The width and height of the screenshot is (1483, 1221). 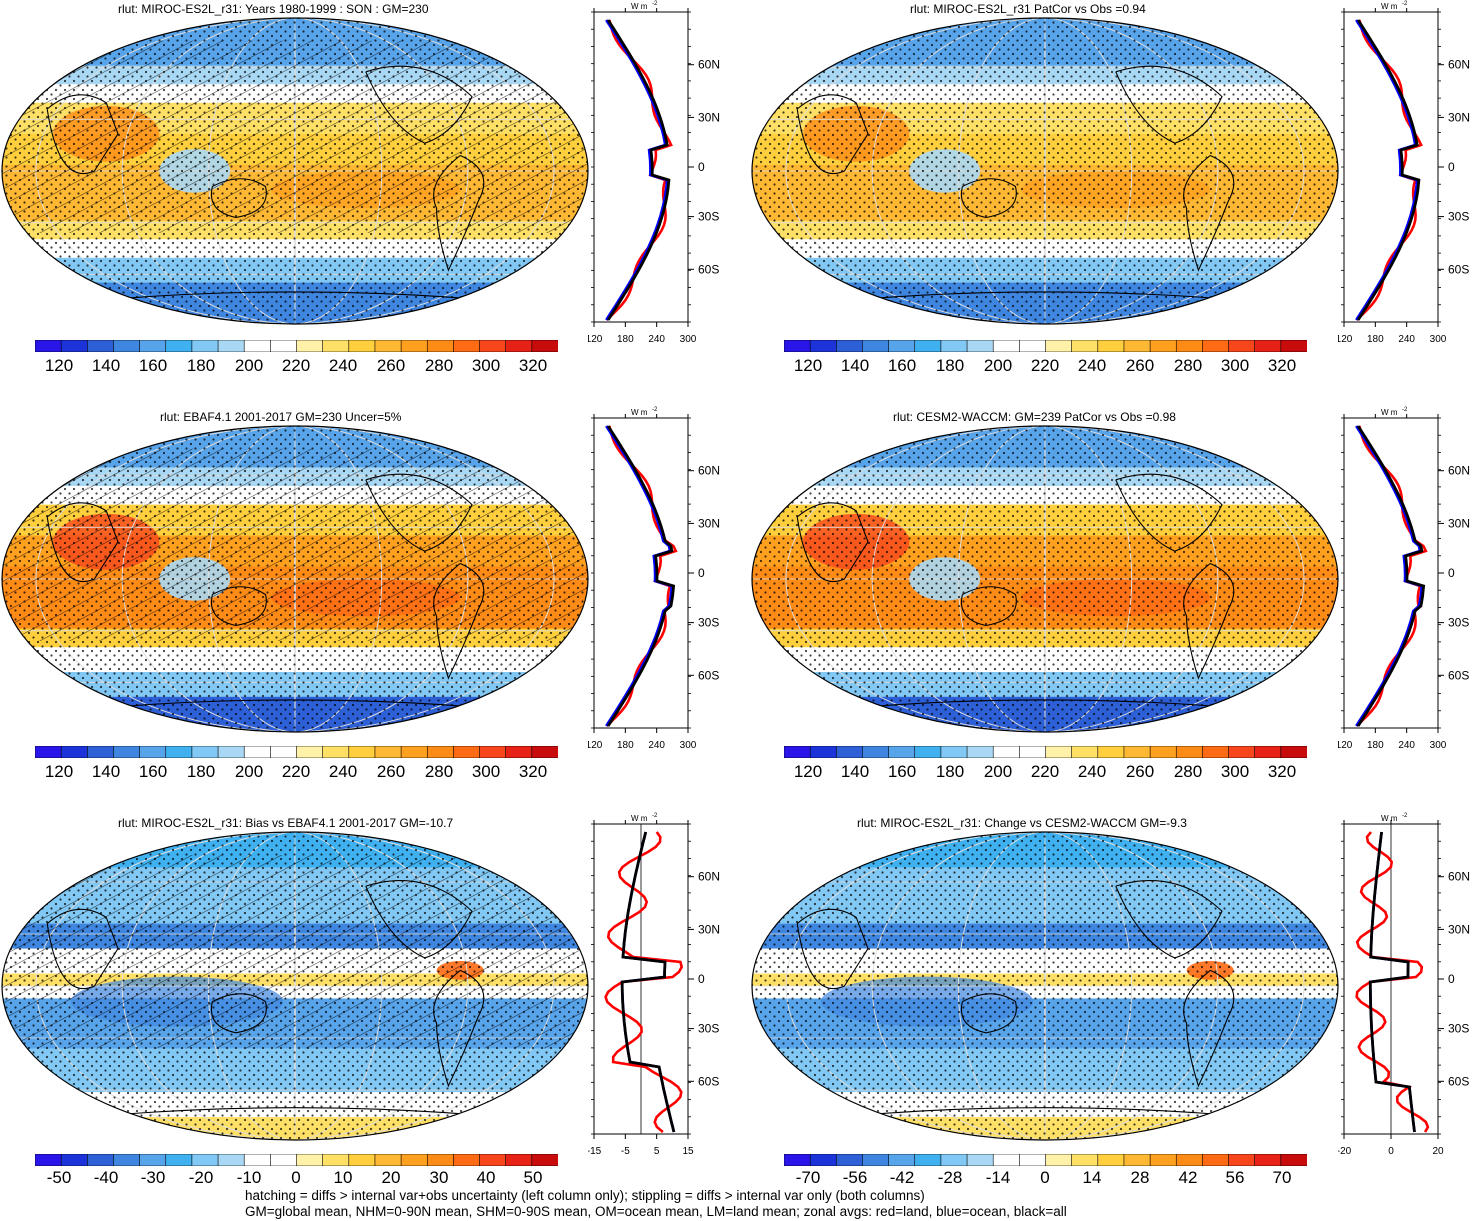 What do you see at coordinates (106, 365) in the screenshot?
I see `colorbar-tick: 140` at bounding box center [106, 365].